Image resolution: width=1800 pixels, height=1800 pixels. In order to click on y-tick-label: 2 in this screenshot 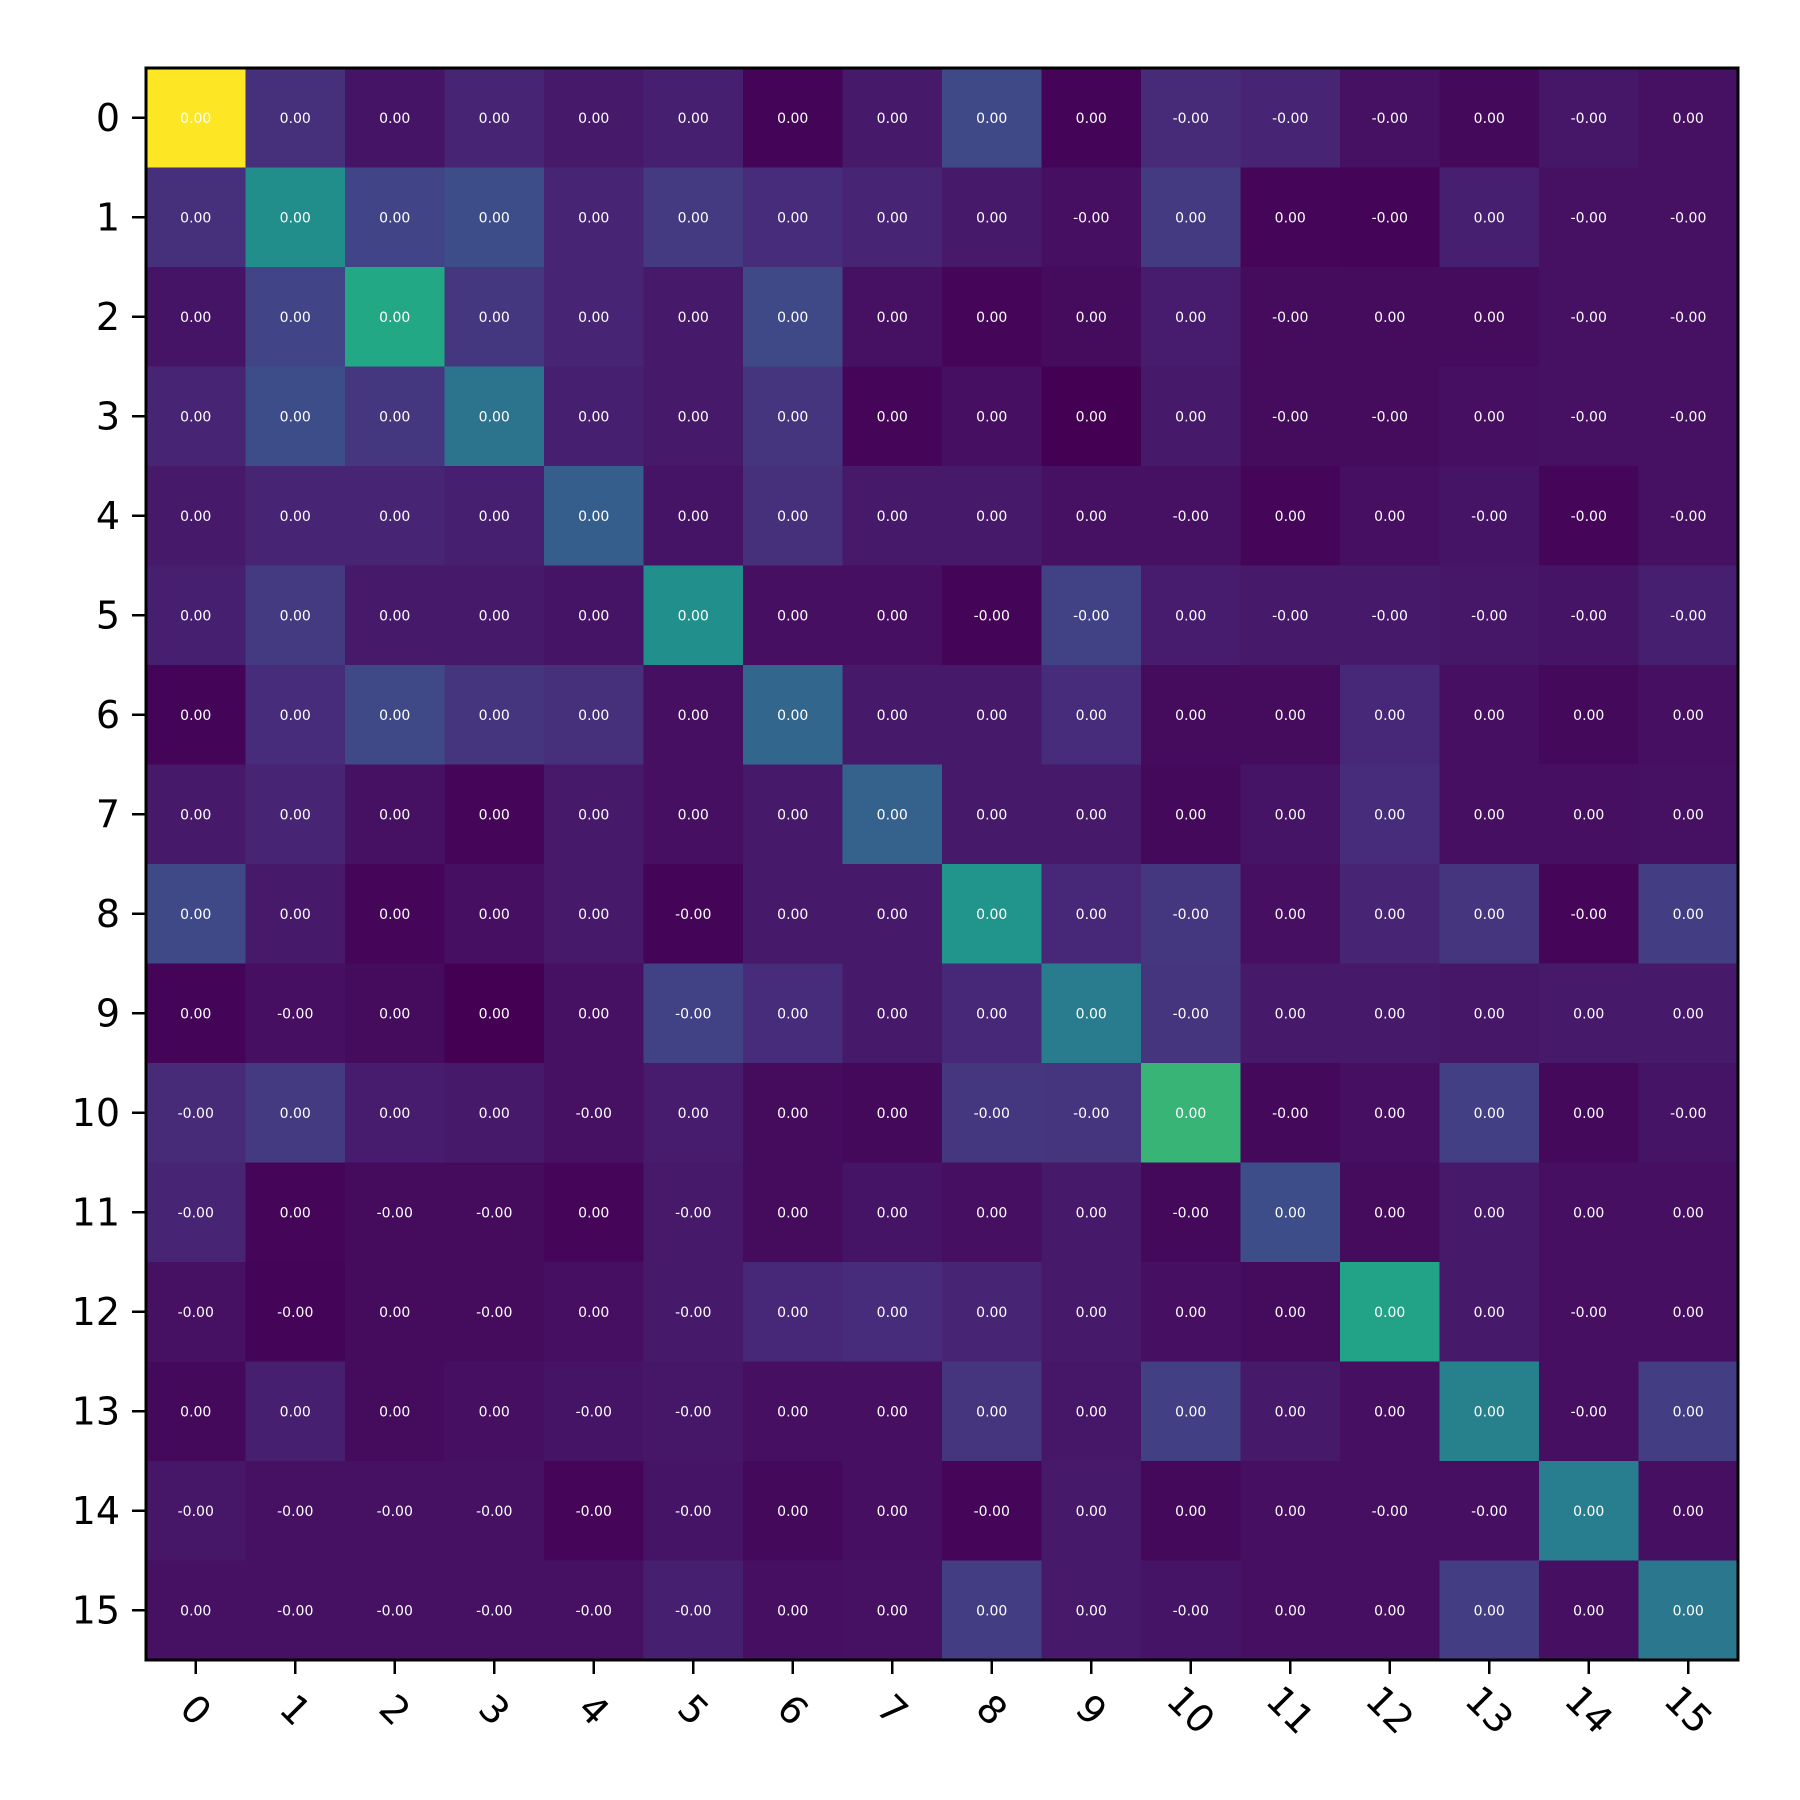, I will do `click(108, 317)`.